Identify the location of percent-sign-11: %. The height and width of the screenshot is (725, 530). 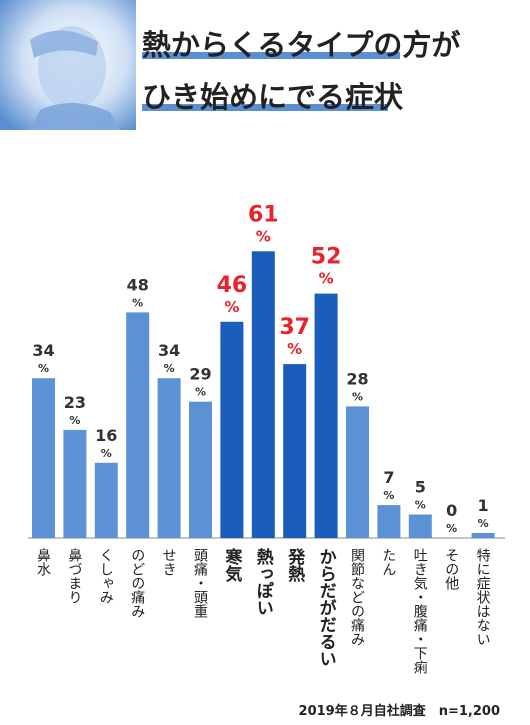
(388, 495).